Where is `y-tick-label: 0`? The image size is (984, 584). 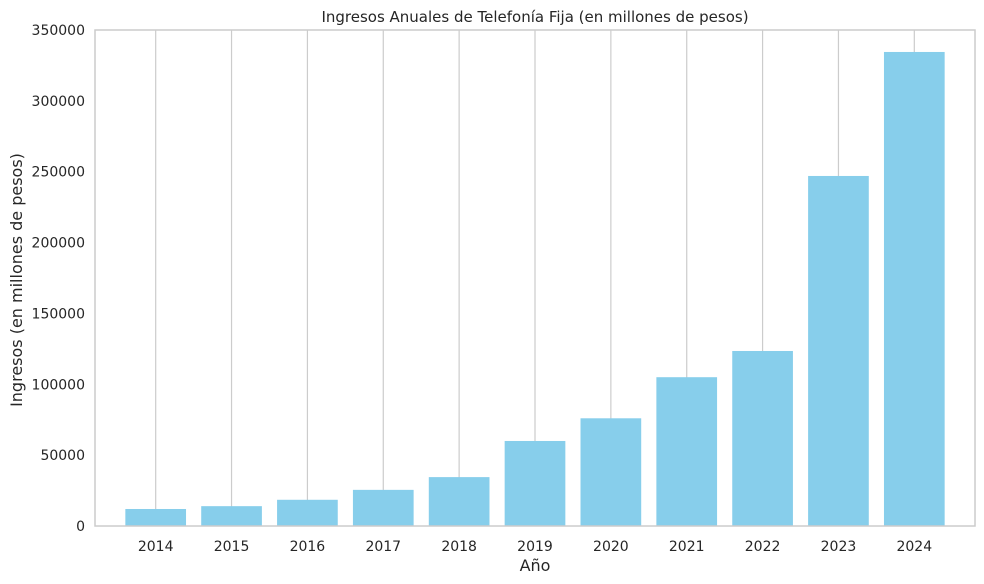
y-tick-label: 0 is located at coordinates (80, 527).